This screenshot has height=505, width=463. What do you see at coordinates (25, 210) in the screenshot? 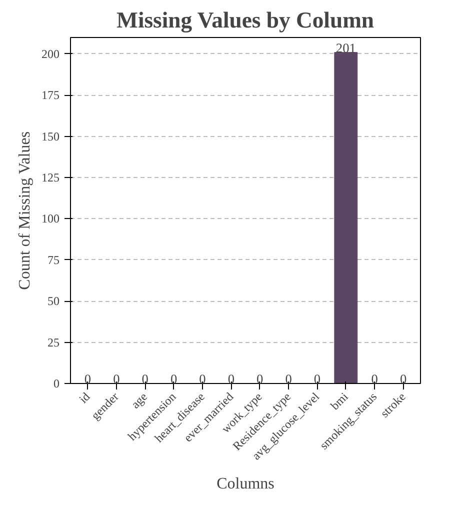
I see `y-axis-title: Count of Missing Values` at bounding box center [25, 210].